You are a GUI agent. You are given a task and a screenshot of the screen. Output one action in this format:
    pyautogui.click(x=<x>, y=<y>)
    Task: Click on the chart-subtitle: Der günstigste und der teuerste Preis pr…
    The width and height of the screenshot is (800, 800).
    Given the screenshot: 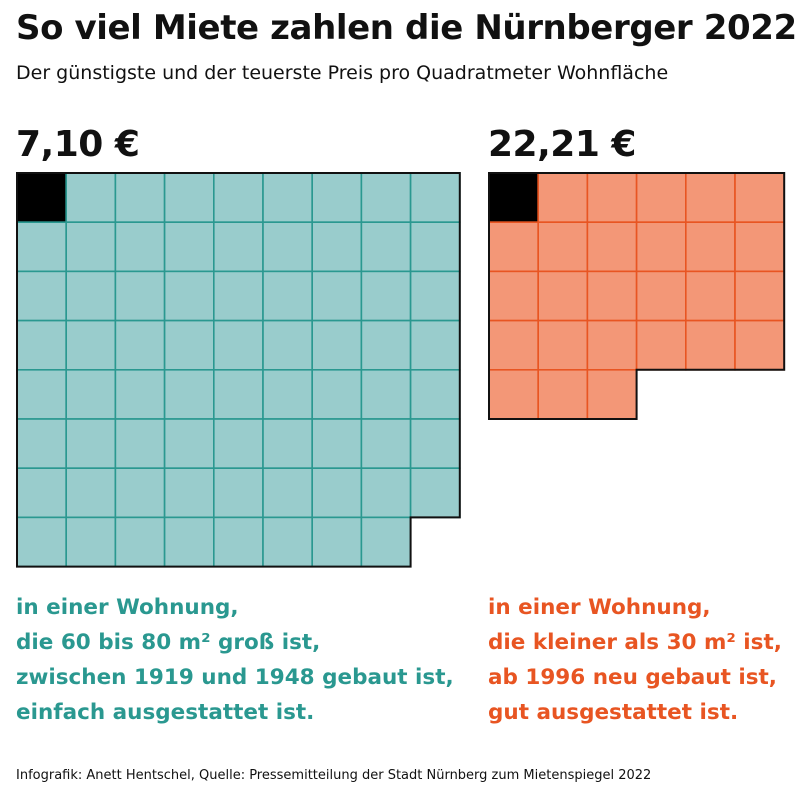 What is the action you would take?
    pyautogui.click(x=342, y=73)
    